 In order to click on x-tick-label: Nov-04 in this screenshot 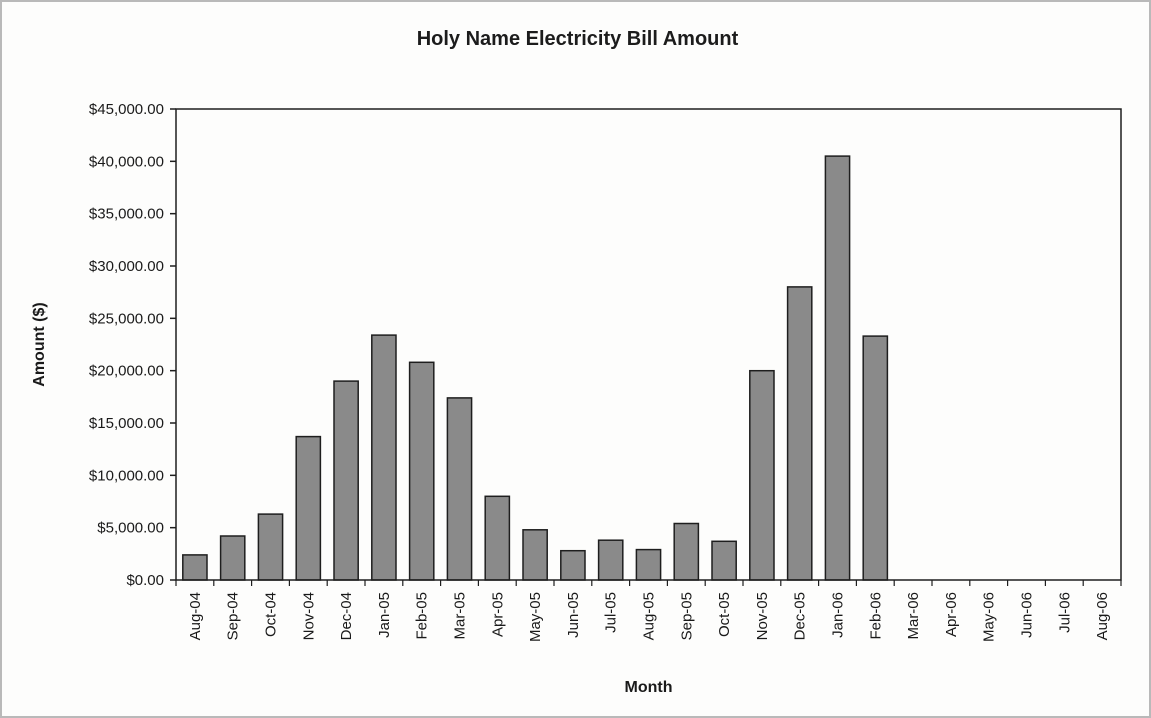, I will do `click(308, 616)`.